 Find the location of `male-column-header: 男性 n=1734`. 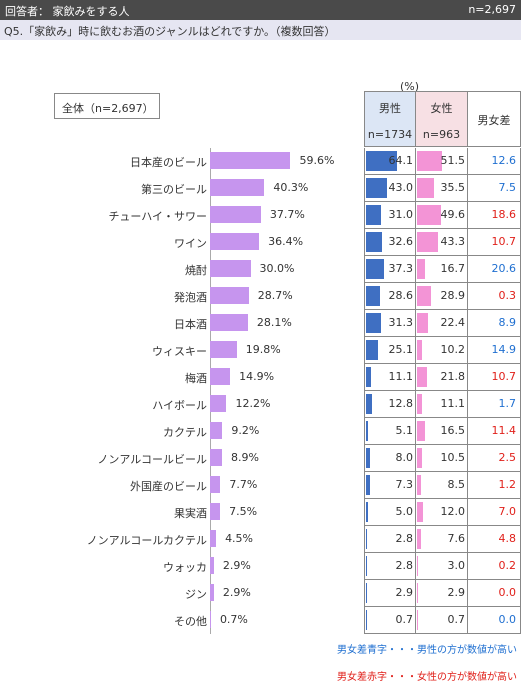

male-column-header: 男性 n=1734 is located at coordinates (390, 119).